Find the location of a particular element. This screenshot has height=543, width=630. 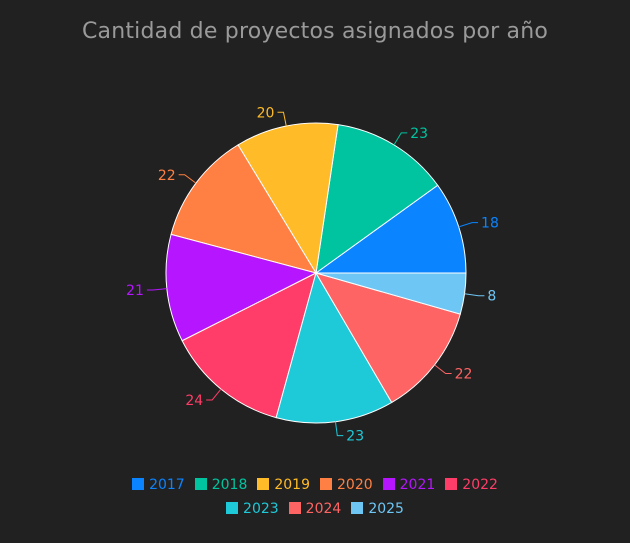

legend-label: 2021 is located at coordinates (417, 485).